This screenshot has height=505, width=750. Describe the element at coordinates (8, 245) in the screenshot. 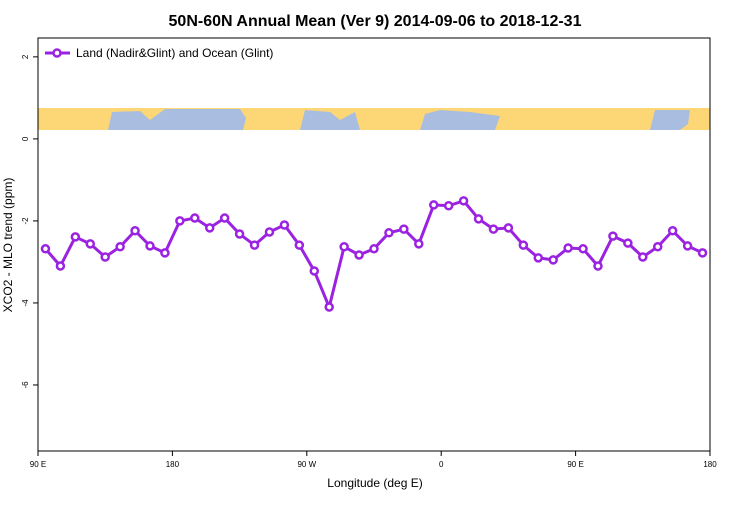

I see `y-axis-label: XCO2 - MLO trend (ppm)` at that location.